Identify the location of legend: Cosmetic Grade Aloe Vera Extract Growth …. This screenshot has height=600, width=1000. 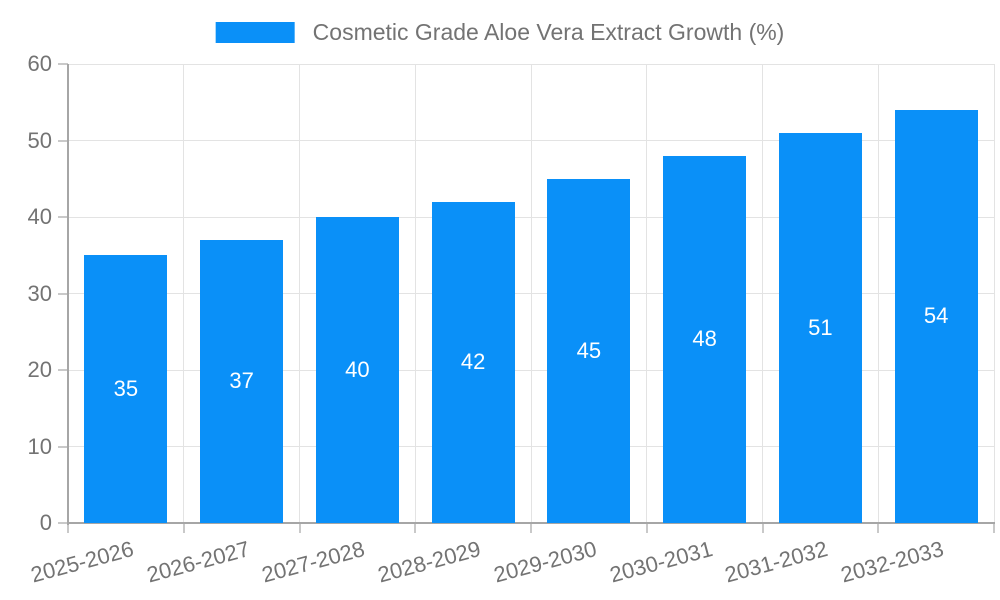
(500, 32).